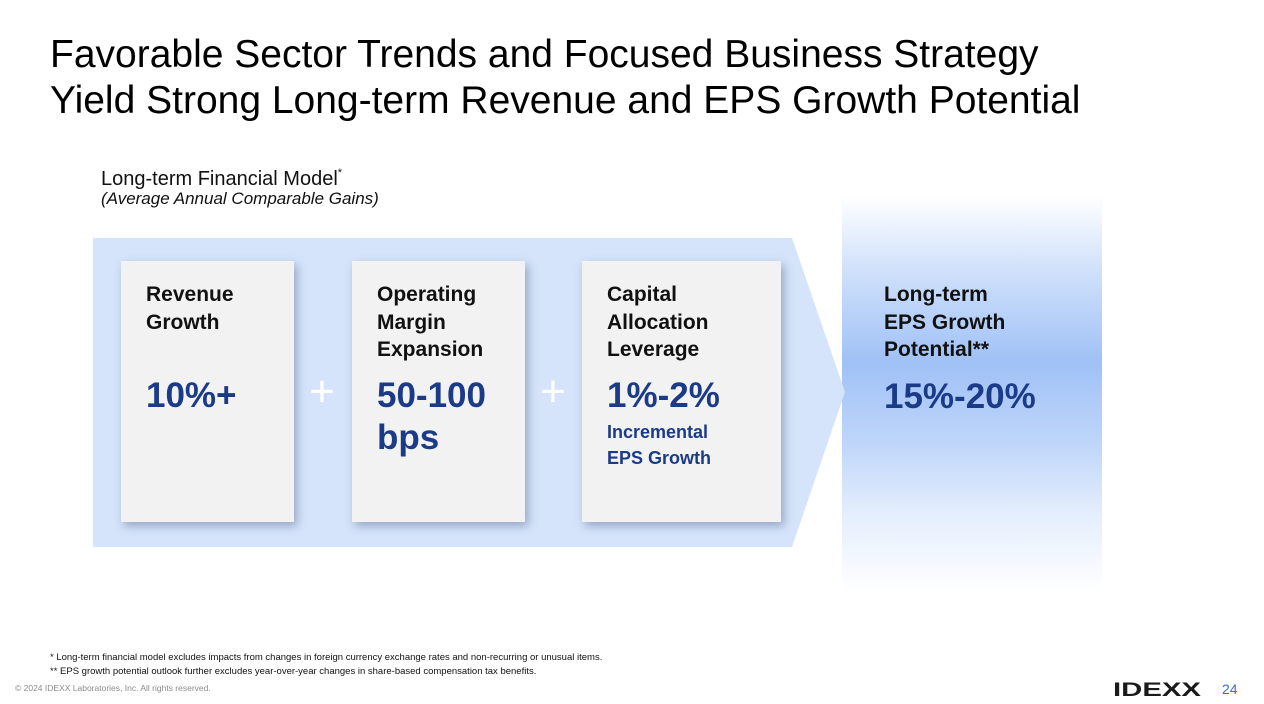 The height and width of the screenshot is (704, 1264). I want to click on card-label-line: Growth, so click(183, 322).